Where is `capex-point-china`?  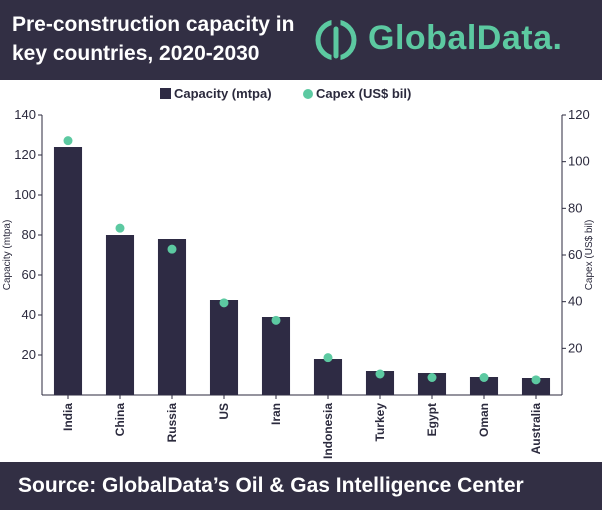 capex-point-china is located at coordinates (120, 228).